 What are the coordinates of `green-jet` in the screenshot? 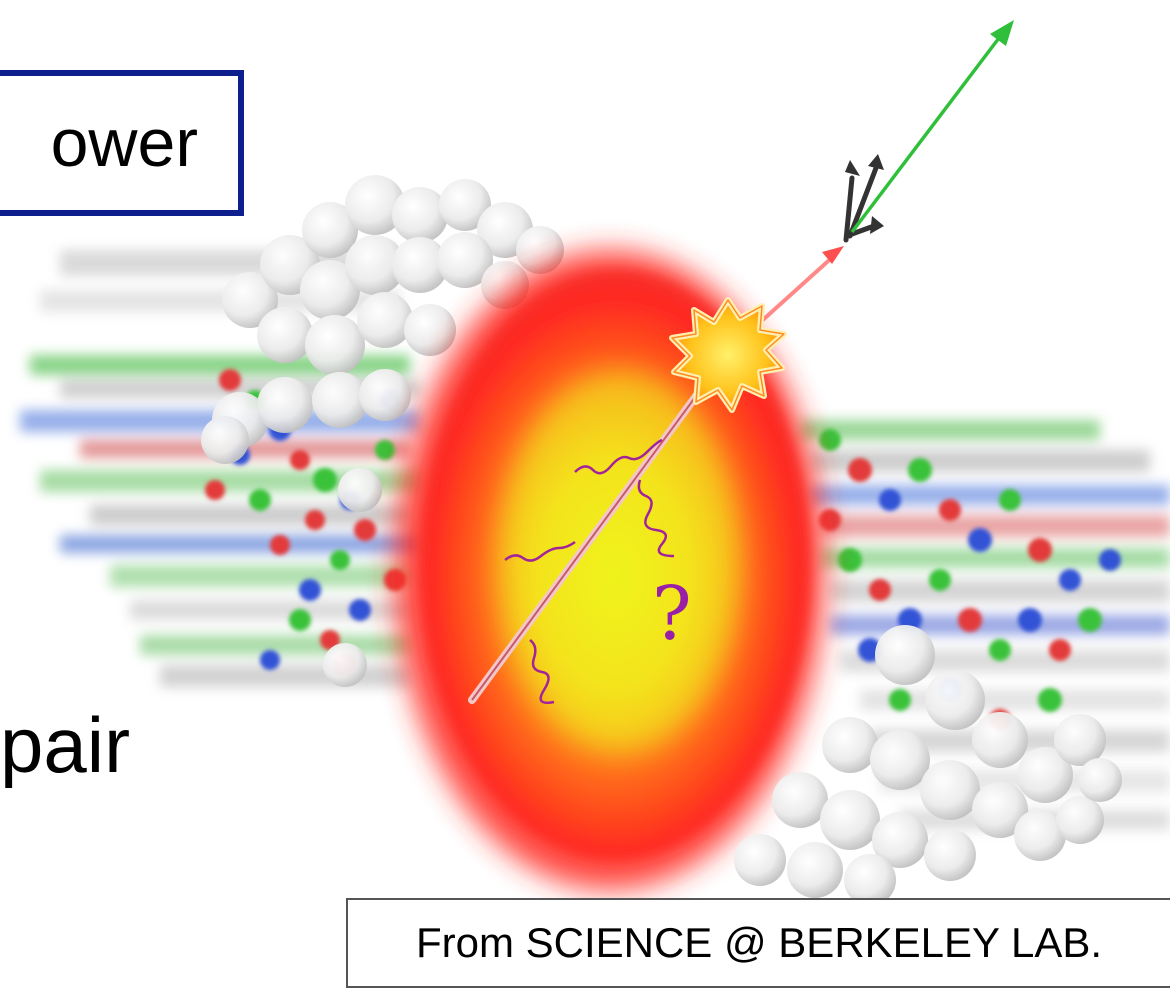 It's located at (927, 133).